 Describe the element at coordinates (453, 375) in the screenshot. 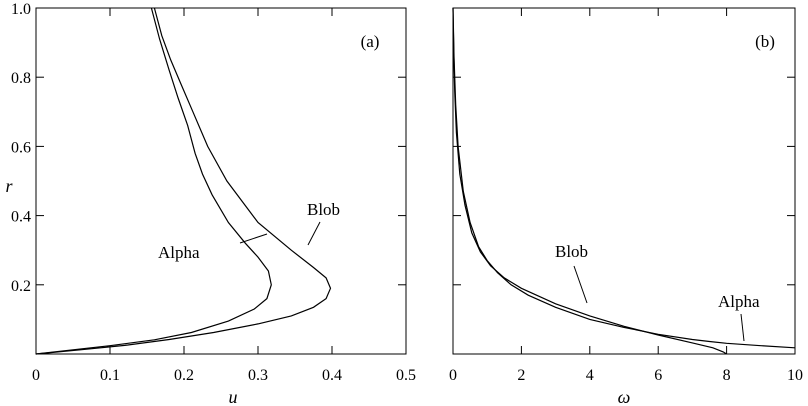

I see `panel-b-xtick-label: 0` at that location.